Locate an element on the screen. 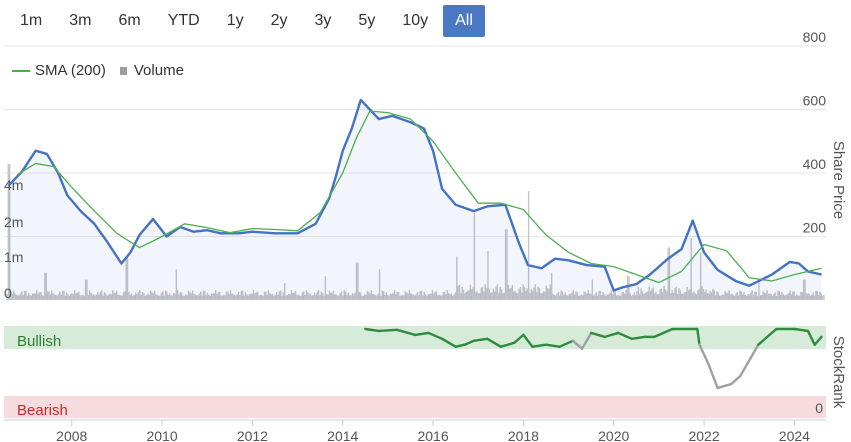 The image size is (851, 442). range-button-1y: 1y is located at coordinates (235, 20).